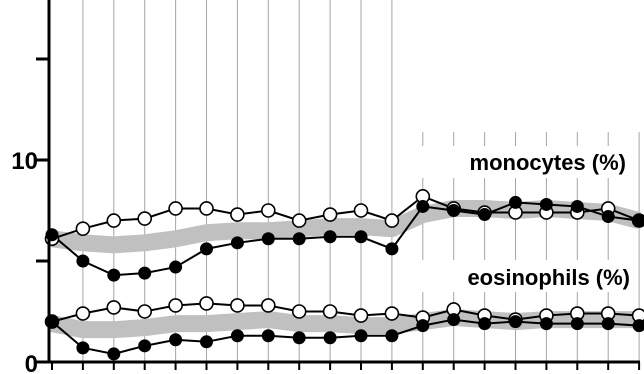  I want to click on y-tick-label-0: 0, so click(31, 362).